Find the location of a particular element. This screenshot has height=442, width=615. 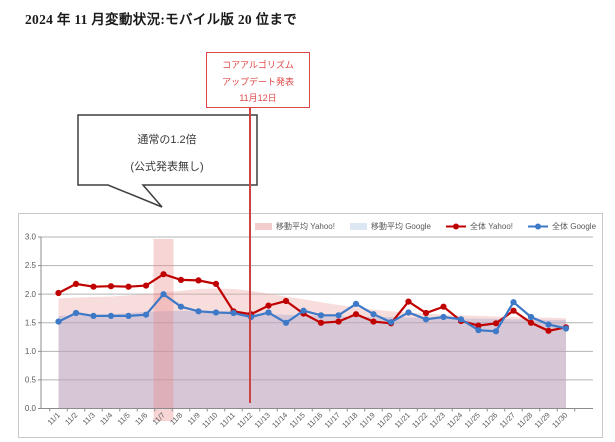

legend-item: 移動平均 Yahoo! is located at coordinates (295, 226).